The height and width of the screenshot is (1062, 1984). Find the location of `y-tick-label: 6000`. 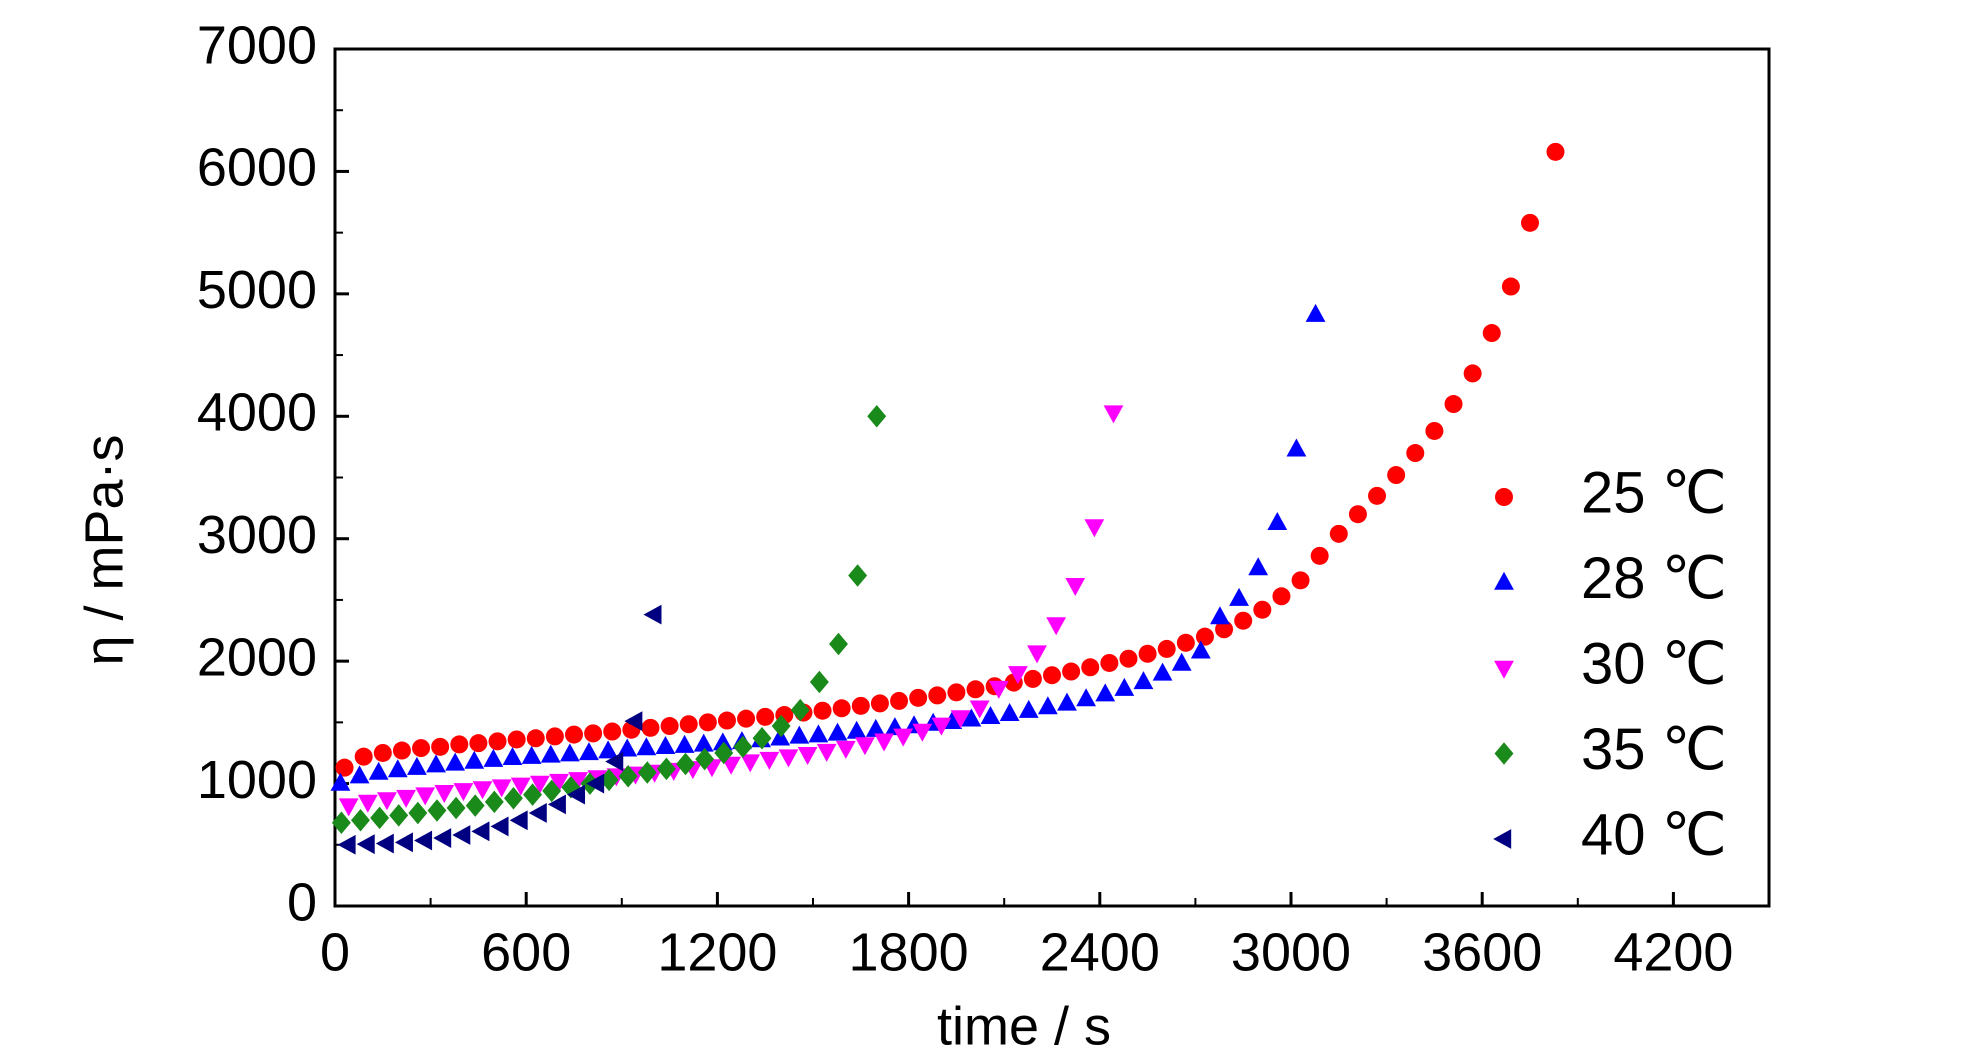

y-tick-label: 6000 is located at coordinates (257, 168).